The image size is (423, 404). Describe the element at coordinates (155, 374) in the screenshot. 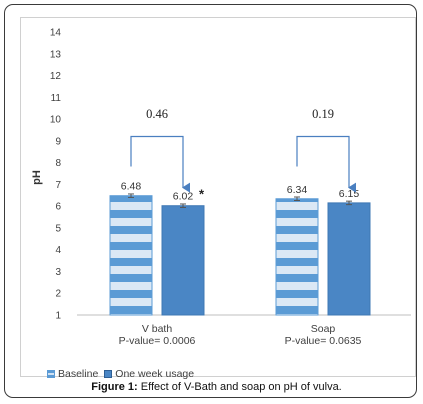

I see `legend-label-one-week-usage: One week usage` at that location.